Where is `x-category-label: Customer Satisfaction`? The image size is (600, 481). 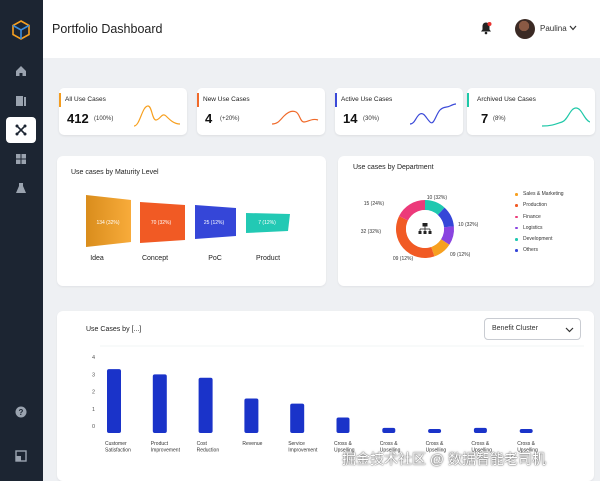 x-category-label: Customer Satisfaction is located at coordinates (118, 447).